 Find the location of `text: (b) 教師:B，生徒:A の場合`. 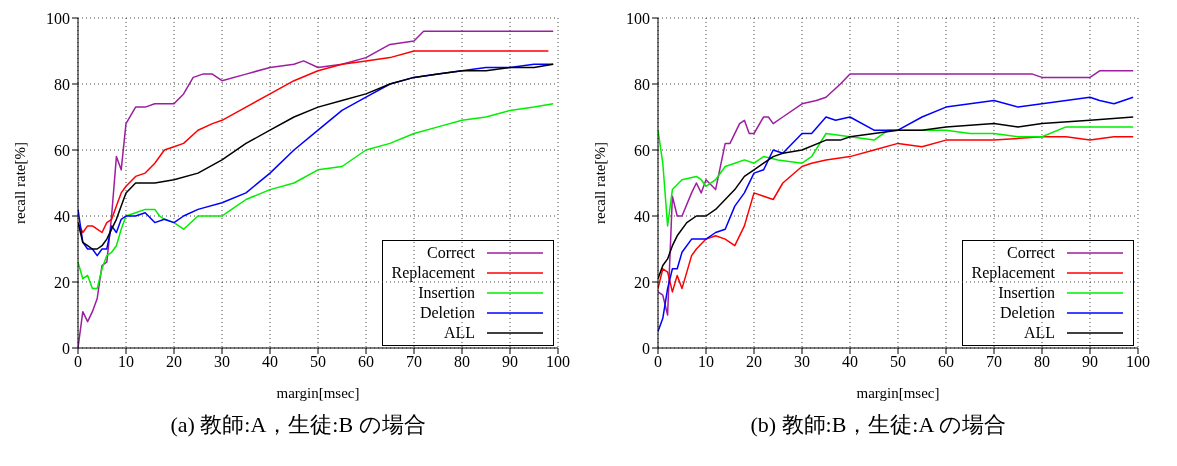

text: (b) 教師:B，生徒:A の場合 is located at coordinates (878, 425).